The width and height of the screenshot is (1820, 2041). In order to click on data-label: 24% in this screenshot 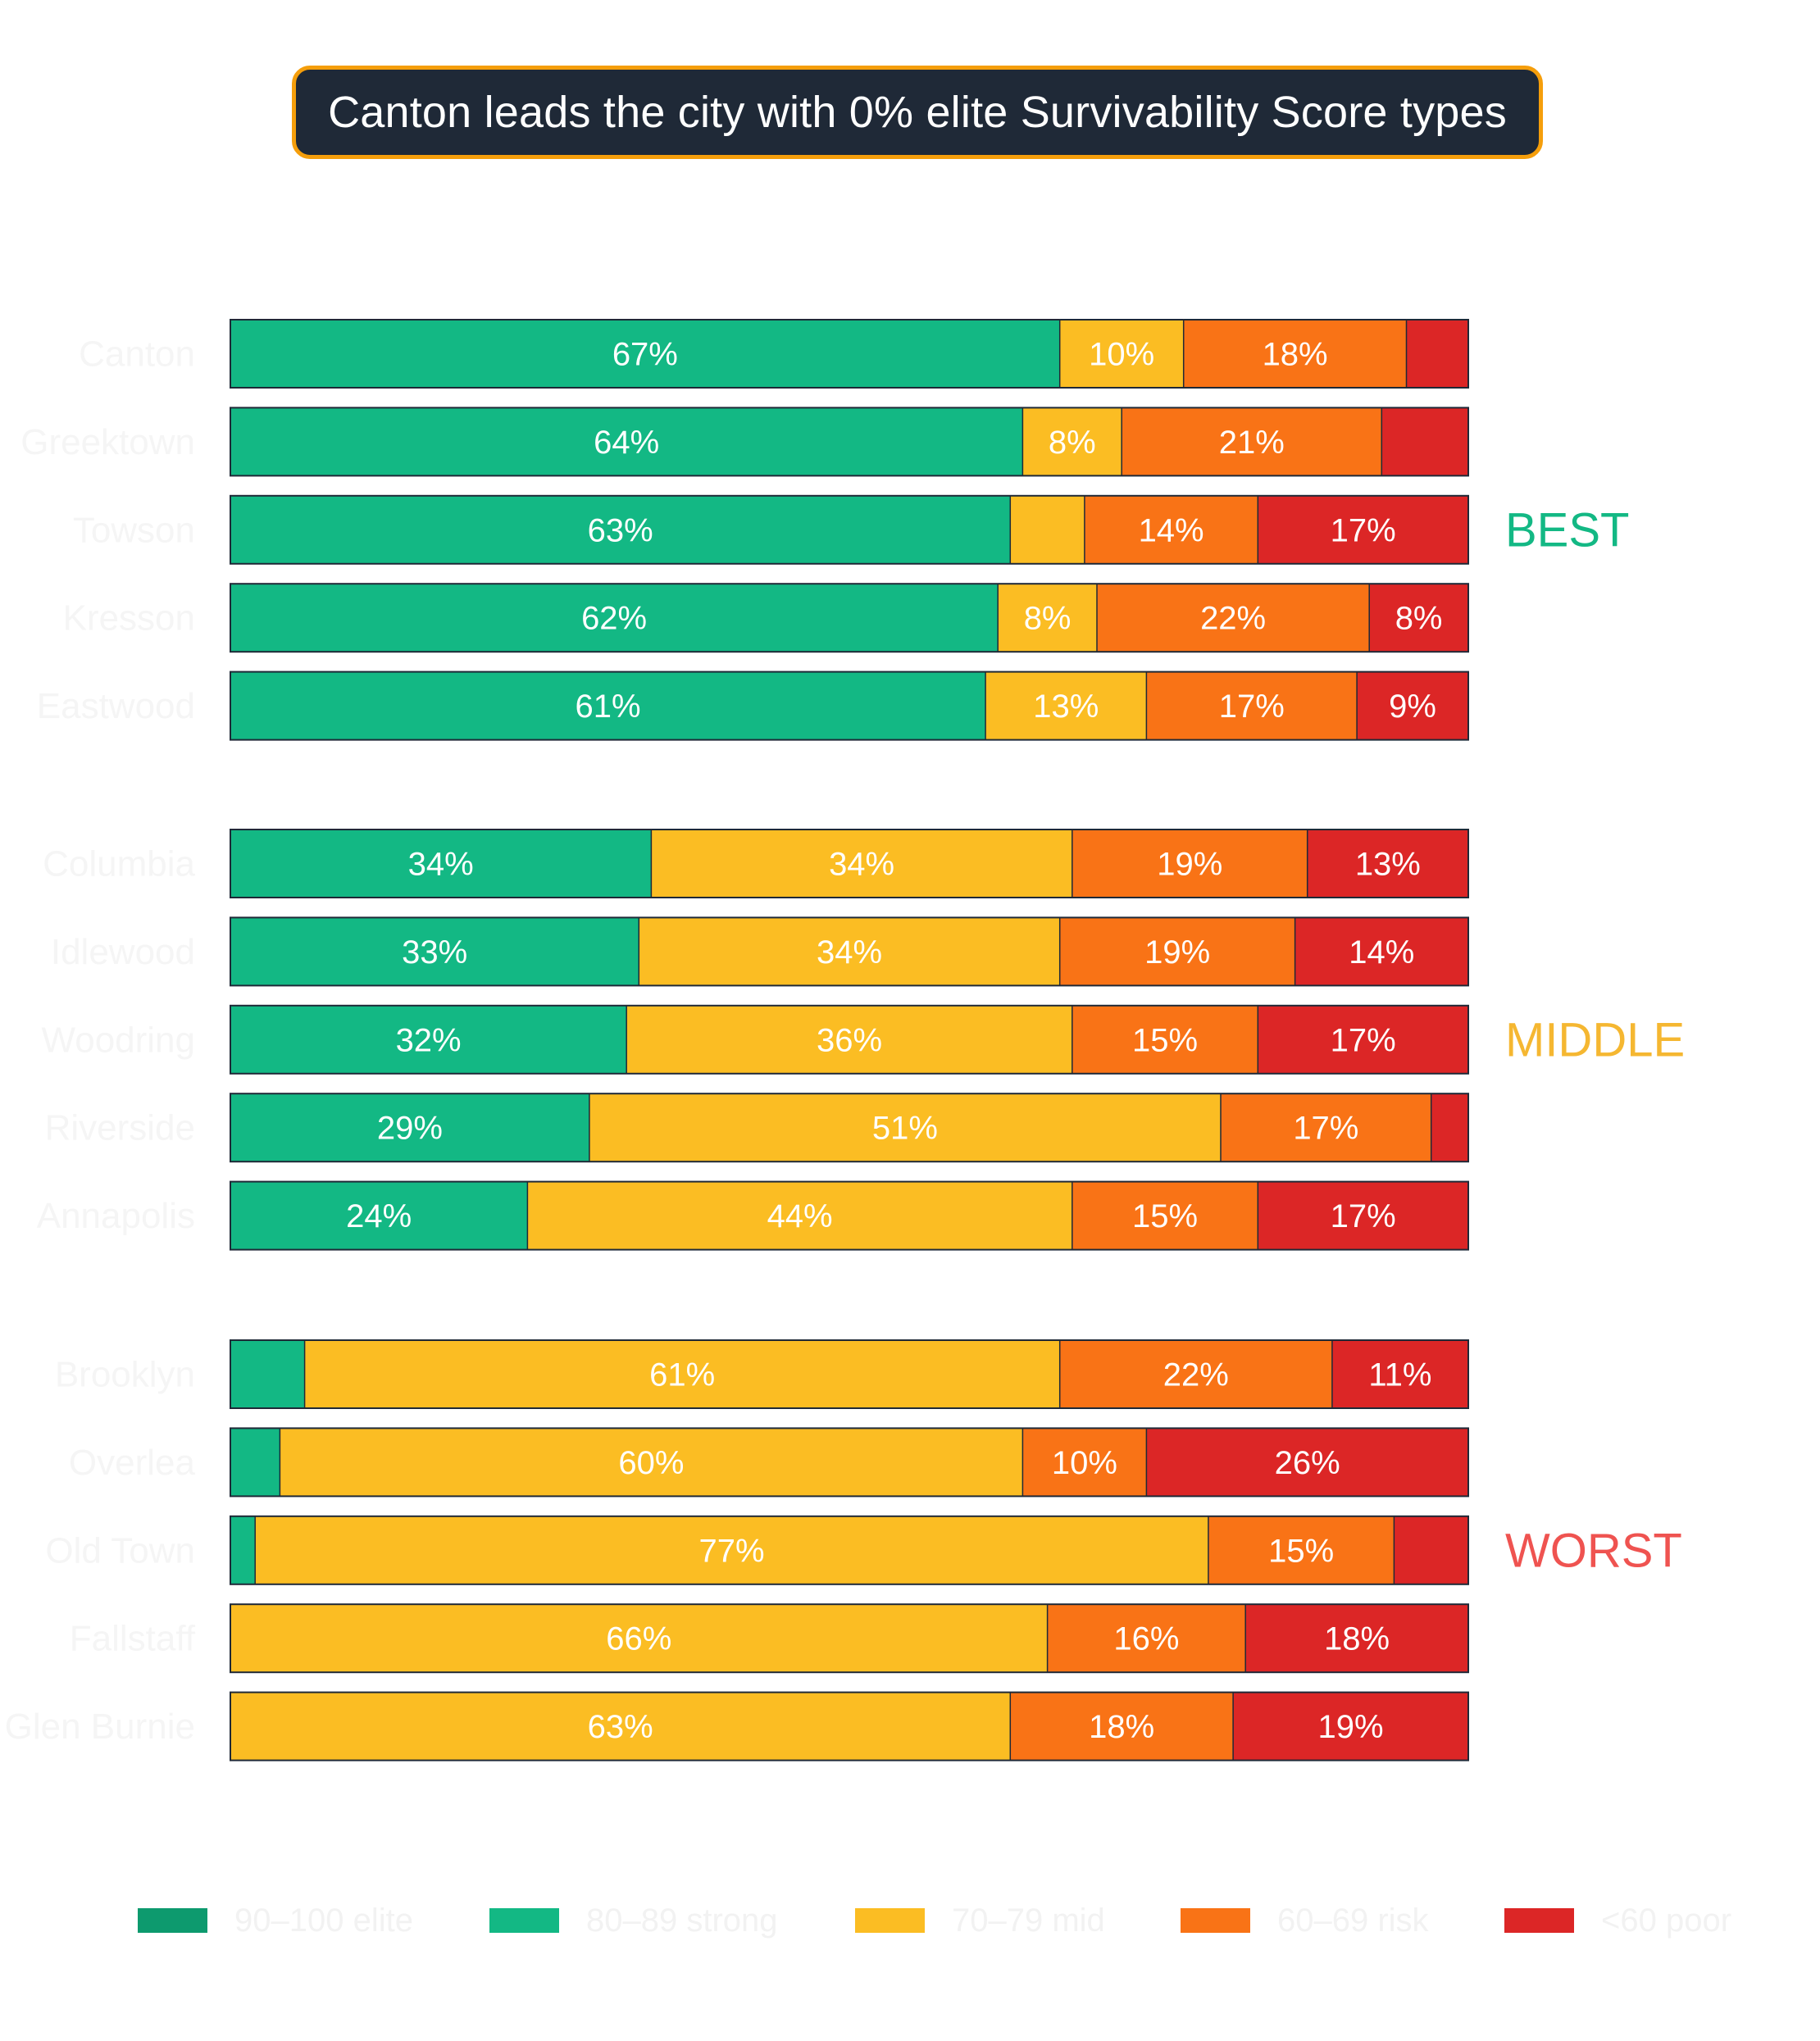, I will do `click(379, 1216)`.